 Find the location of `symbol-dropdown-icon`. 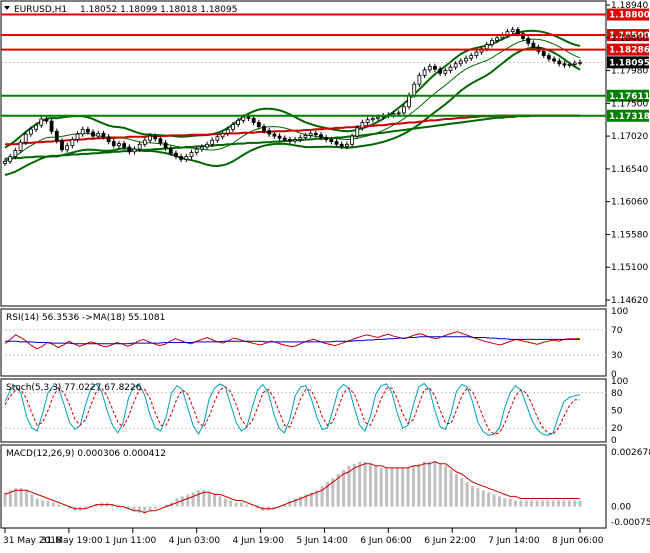

symbol-dropdown-icon is located at coordinates (7, 8).